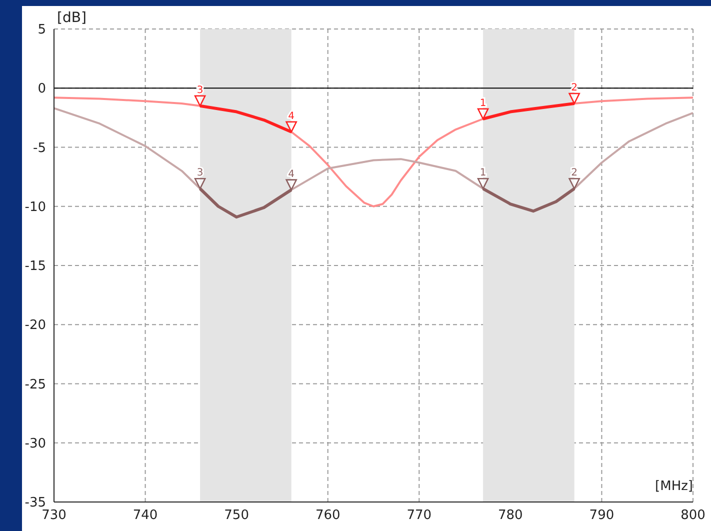 The image size is (711, 531). What do you see at coordinates (674, 486) in the screenshot?
I see `x-axis-title: [MHz]` at bounding box center [674, 486].